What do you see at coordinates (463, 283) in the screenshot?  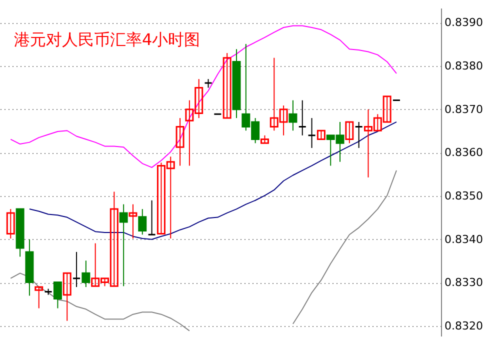 I see `y-tick-label: 0.8330` at bounding box center [463, 283].